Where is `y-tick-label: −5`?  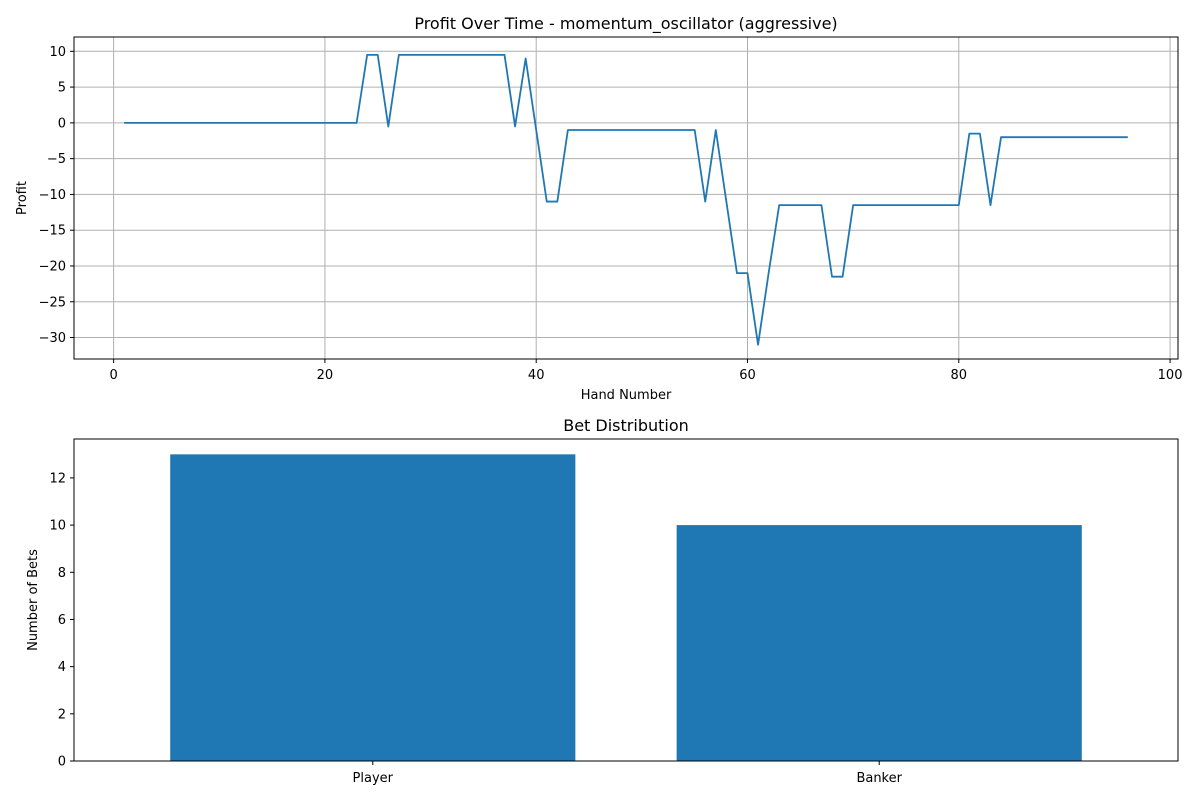 y-tick-label: −5 is located at coordinates (56, 159).